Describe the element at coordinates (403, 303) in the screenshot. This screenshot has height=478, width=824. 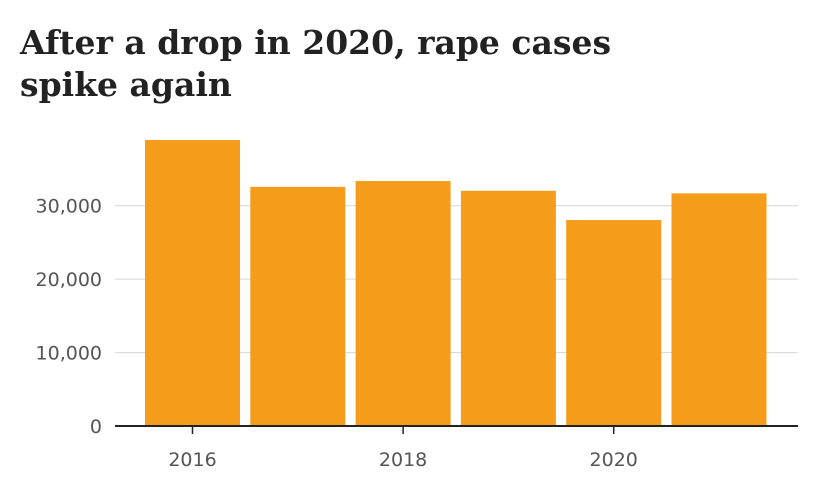
I see `bar-2018` at that location.